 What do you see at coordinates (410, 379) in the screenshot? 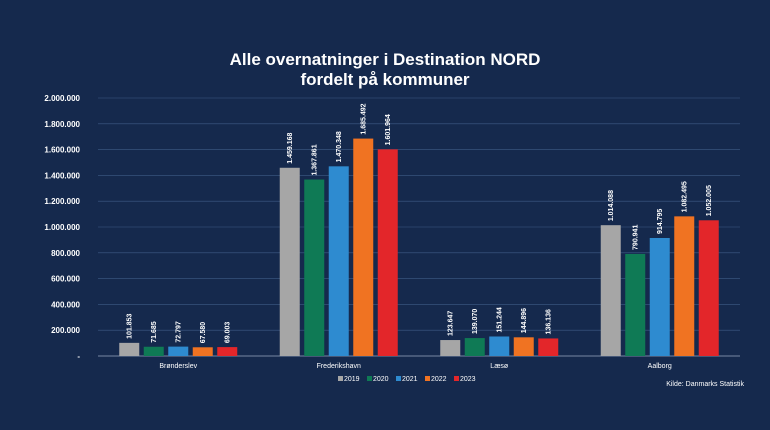
I see `legend-label: 2021` at bounding box center [410, 379].